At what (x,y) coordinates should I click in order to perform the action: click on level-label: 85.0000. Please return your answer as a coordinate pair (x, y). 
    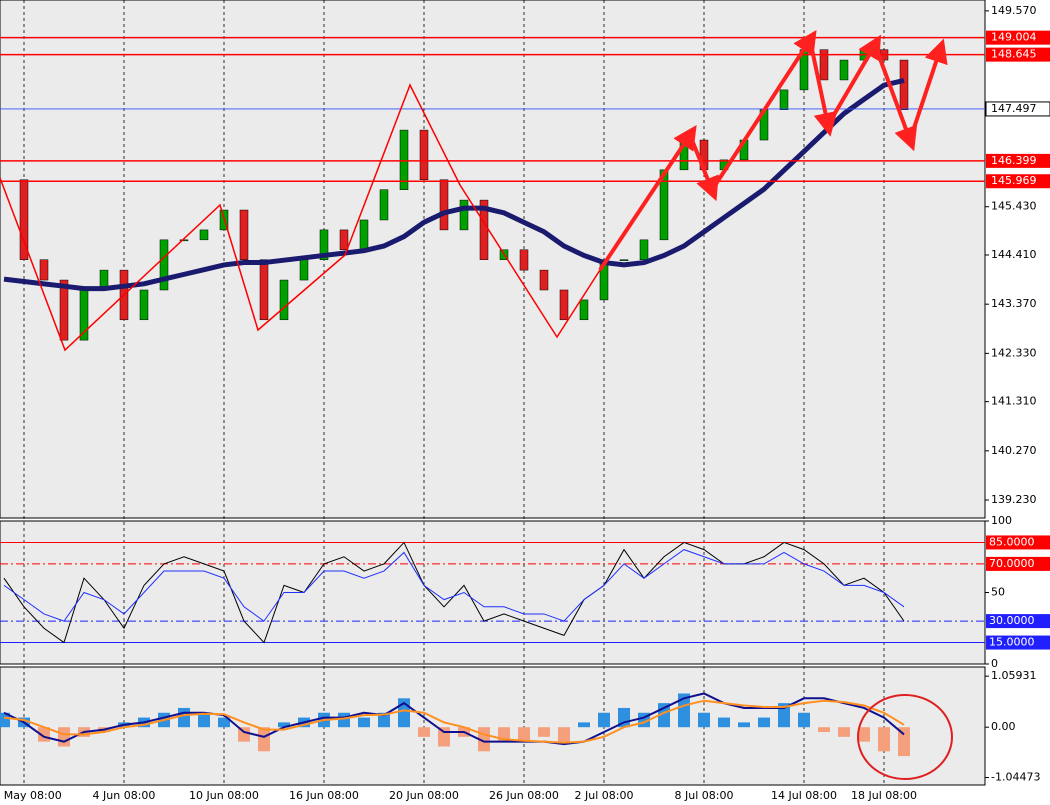
    Looking at the image, I should click on (1012, 541).